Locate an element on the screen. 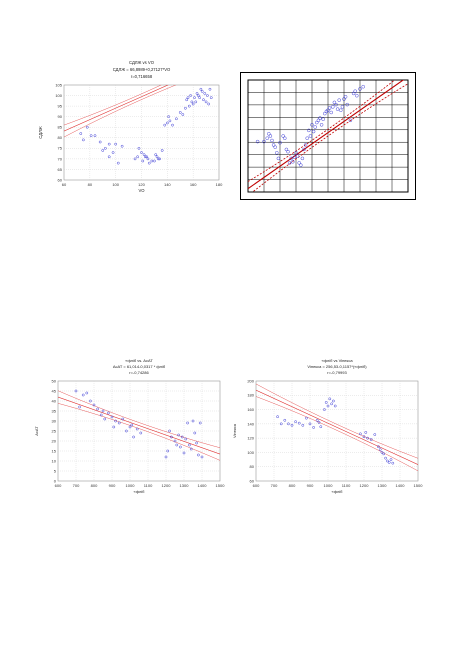  c1-y-tick-label: 75 is located at coordinates (60, 148).